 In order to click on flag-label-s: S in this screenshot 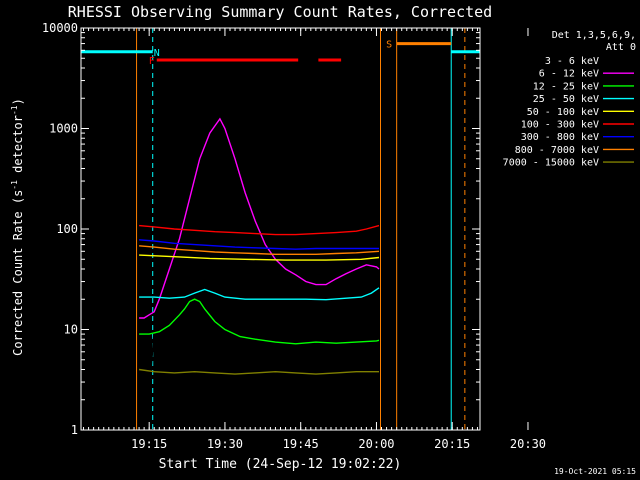, I will do `click(389, 45)`.